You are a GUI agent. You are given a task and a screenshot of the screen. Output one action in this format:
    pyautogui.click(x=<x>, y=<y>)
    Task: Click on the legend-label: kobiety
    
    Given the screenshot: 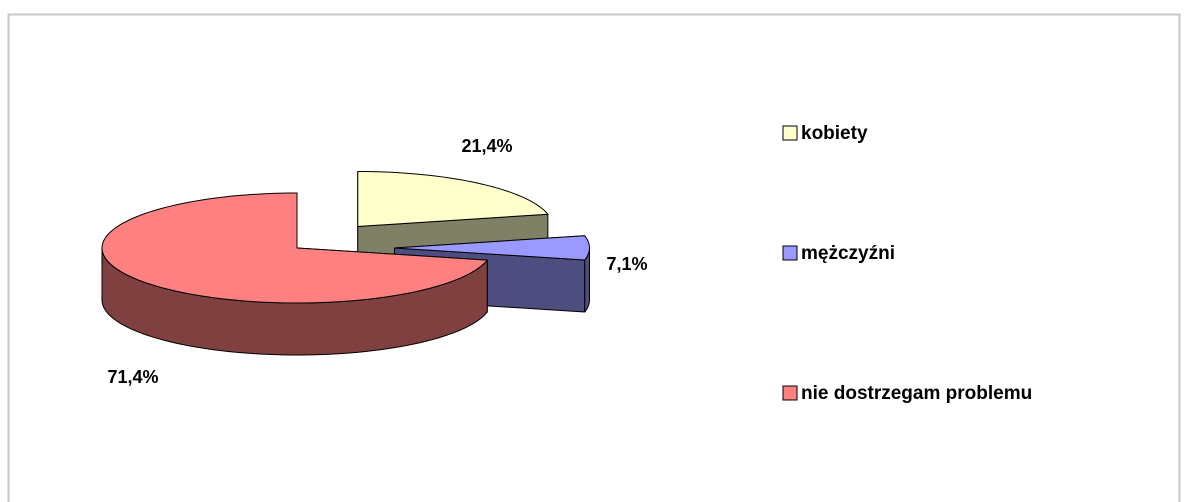 What is the action you would take?
    pyautogui.click(x=834, y=133)
    